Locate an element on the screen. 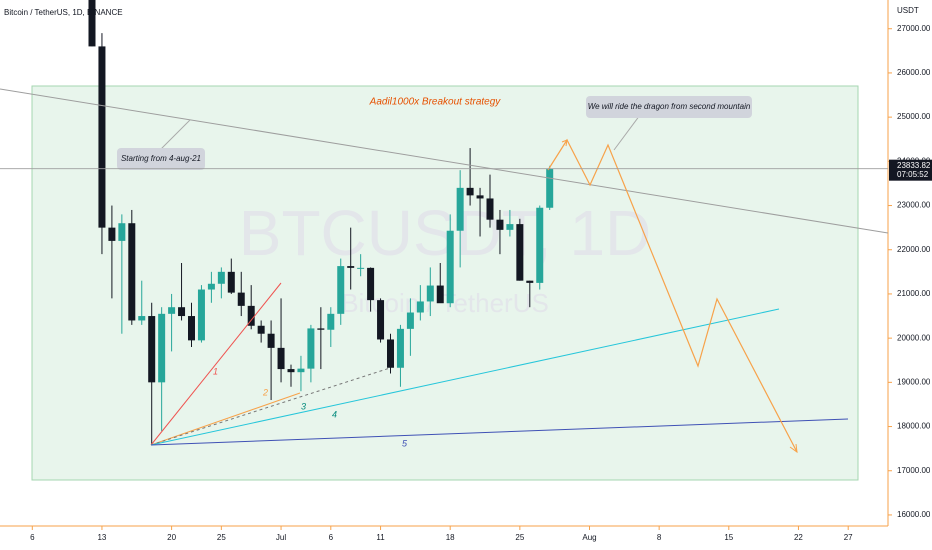  fan-label: 2 is located at coordinates (265, 392).